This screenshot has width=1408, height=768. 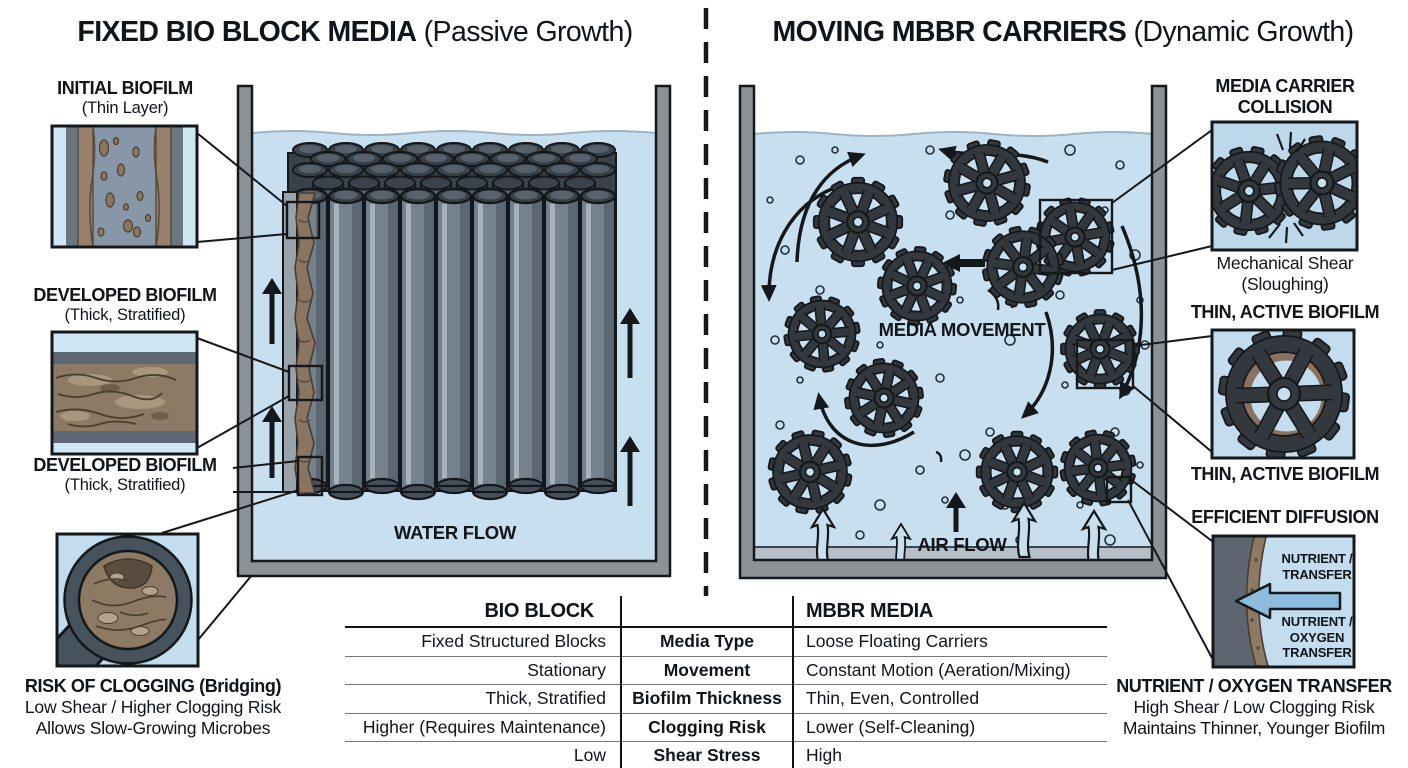 What do you see at coordinates (125, 465) in the screenshot?
I see `developed-biofilm-title-2: DEVELOPED BIOFILM` at bounding box center [125, 465].